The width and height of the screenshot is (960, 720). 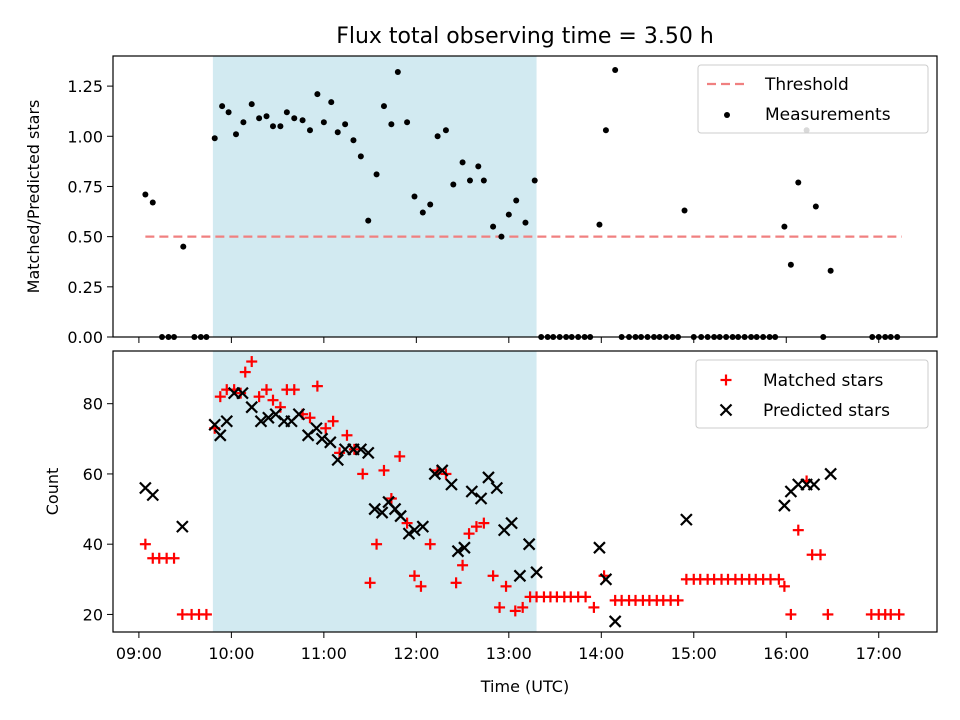 What do you see at coordinates (85, 337) in the screenshot?
I see `top-ytick-label: 0.00` at bounding box center [85, 337].